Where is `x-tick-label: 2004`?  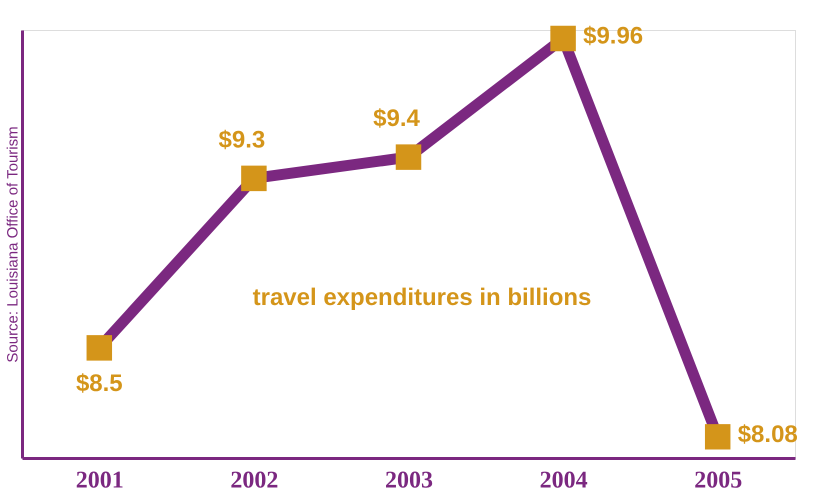
x-tick-label: 2004 is located at coordinates (564, 481).